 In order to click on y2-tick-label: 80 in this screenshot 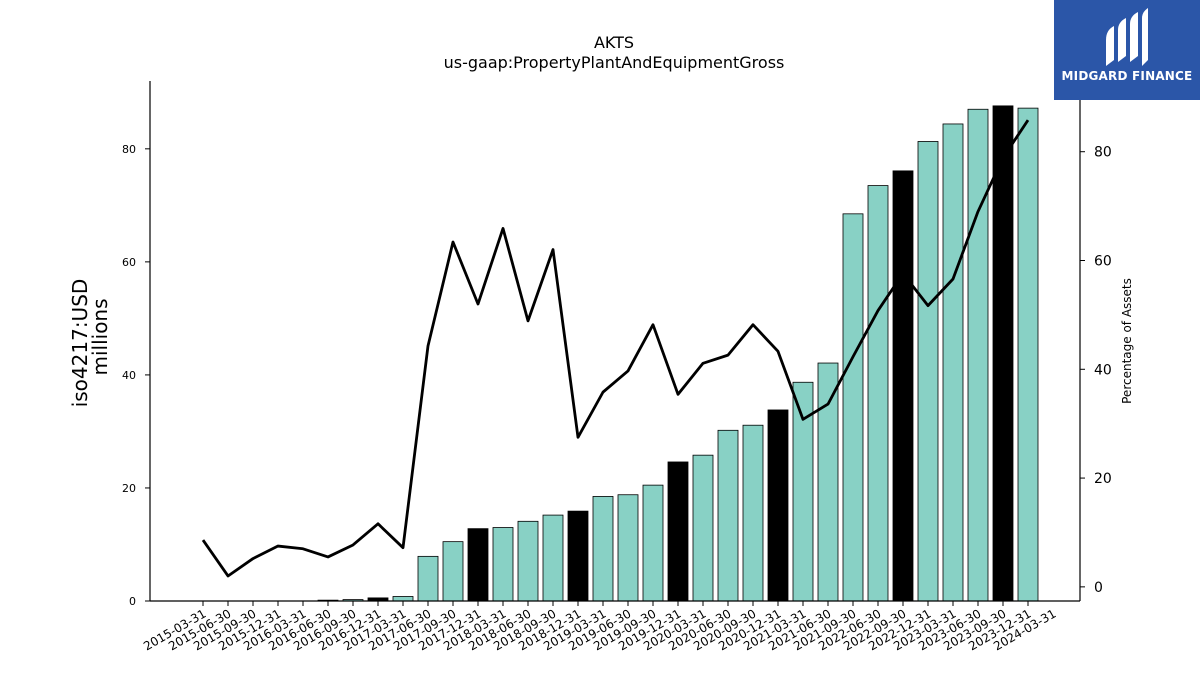, I will do `click(1103, 153)`.